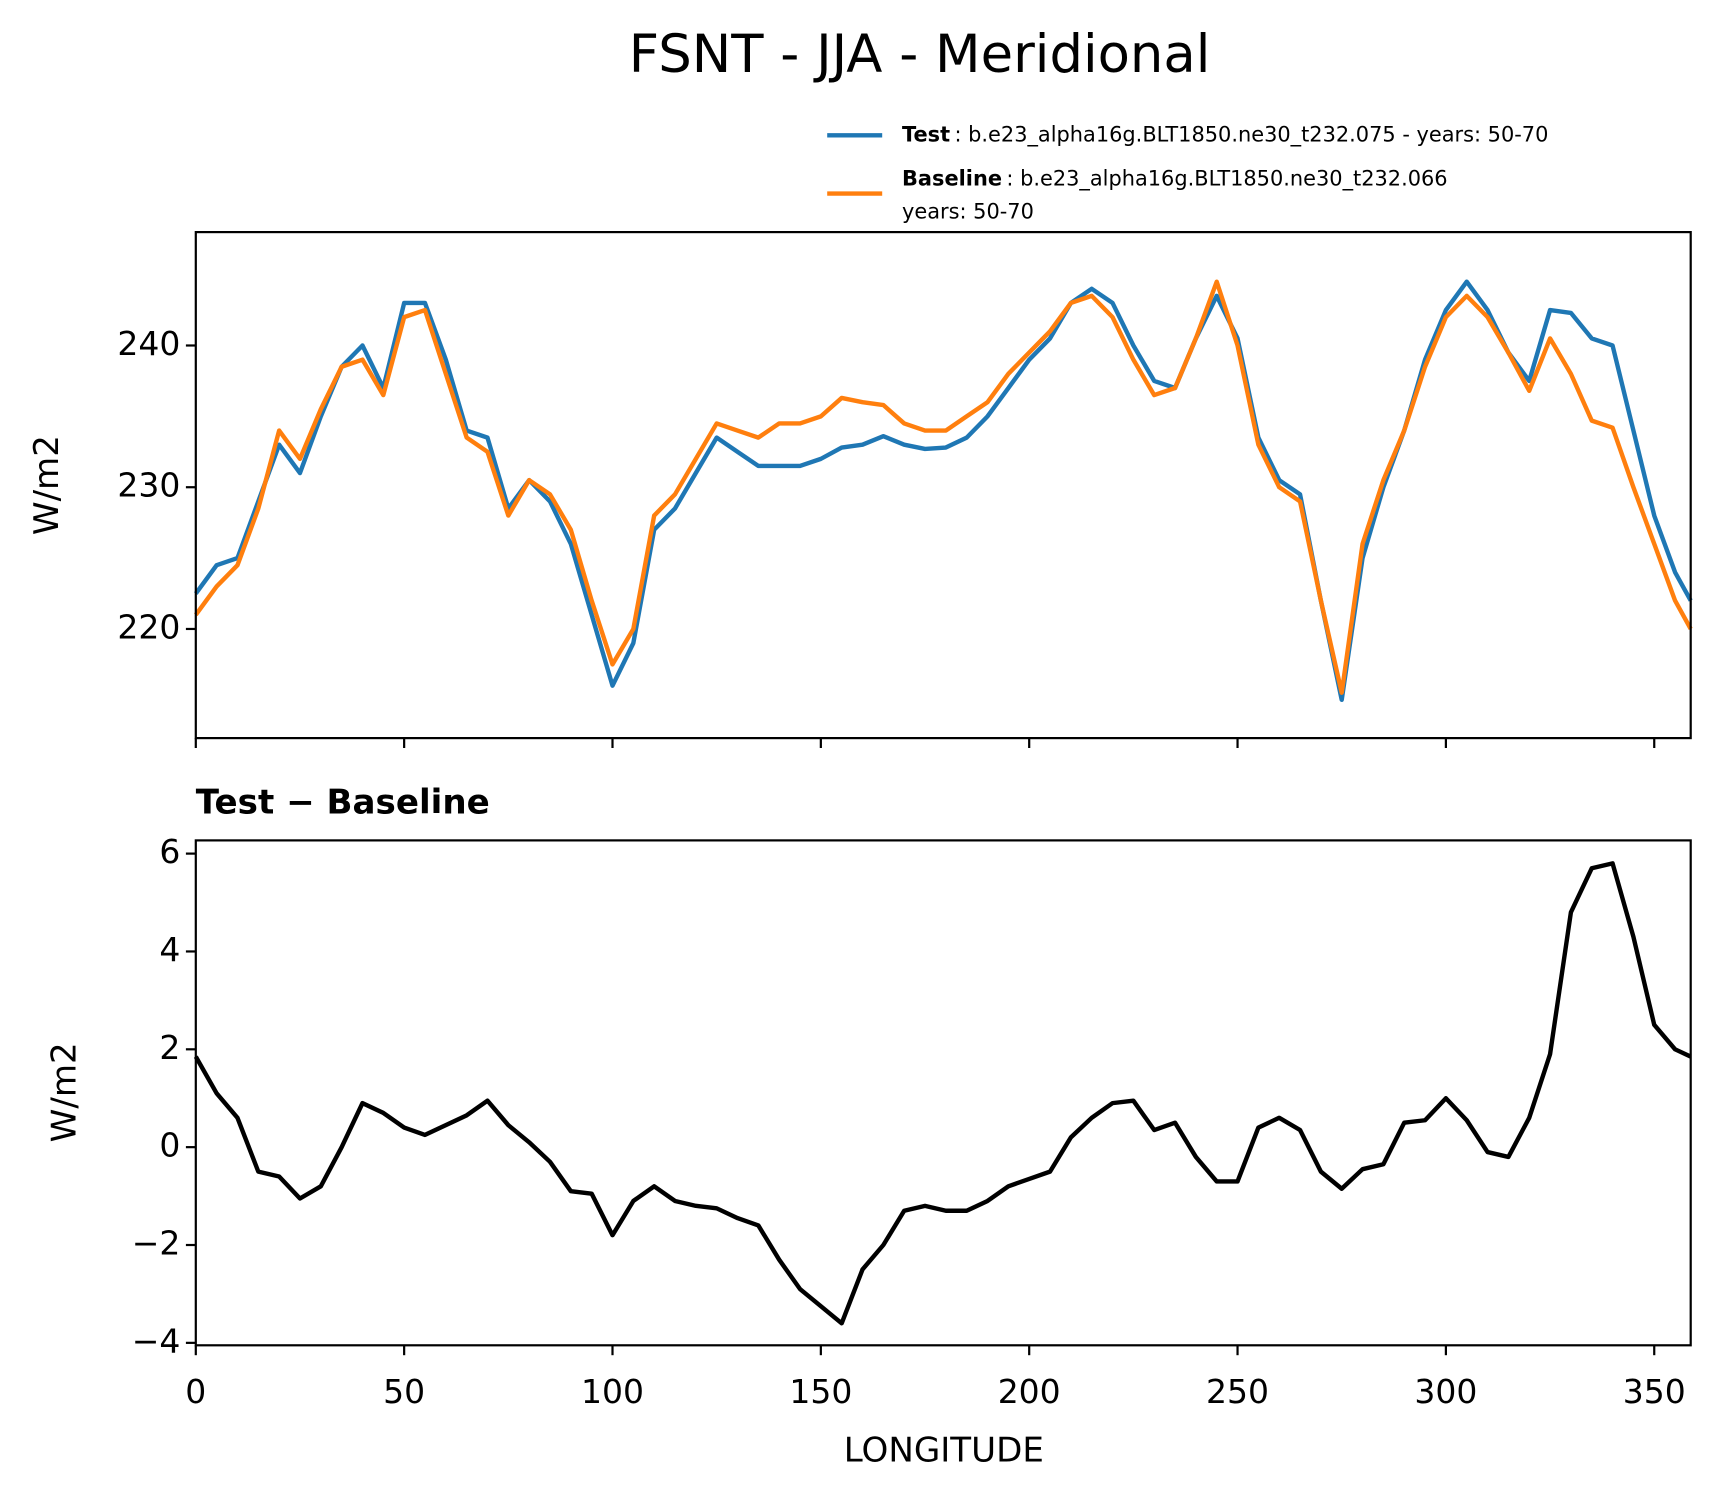 This screenshot has width=1716, height=1496. I want to click on legend-description: : b.e23_alpha16g.BLT1850.ne30_t232.066, so click(1226, 178).